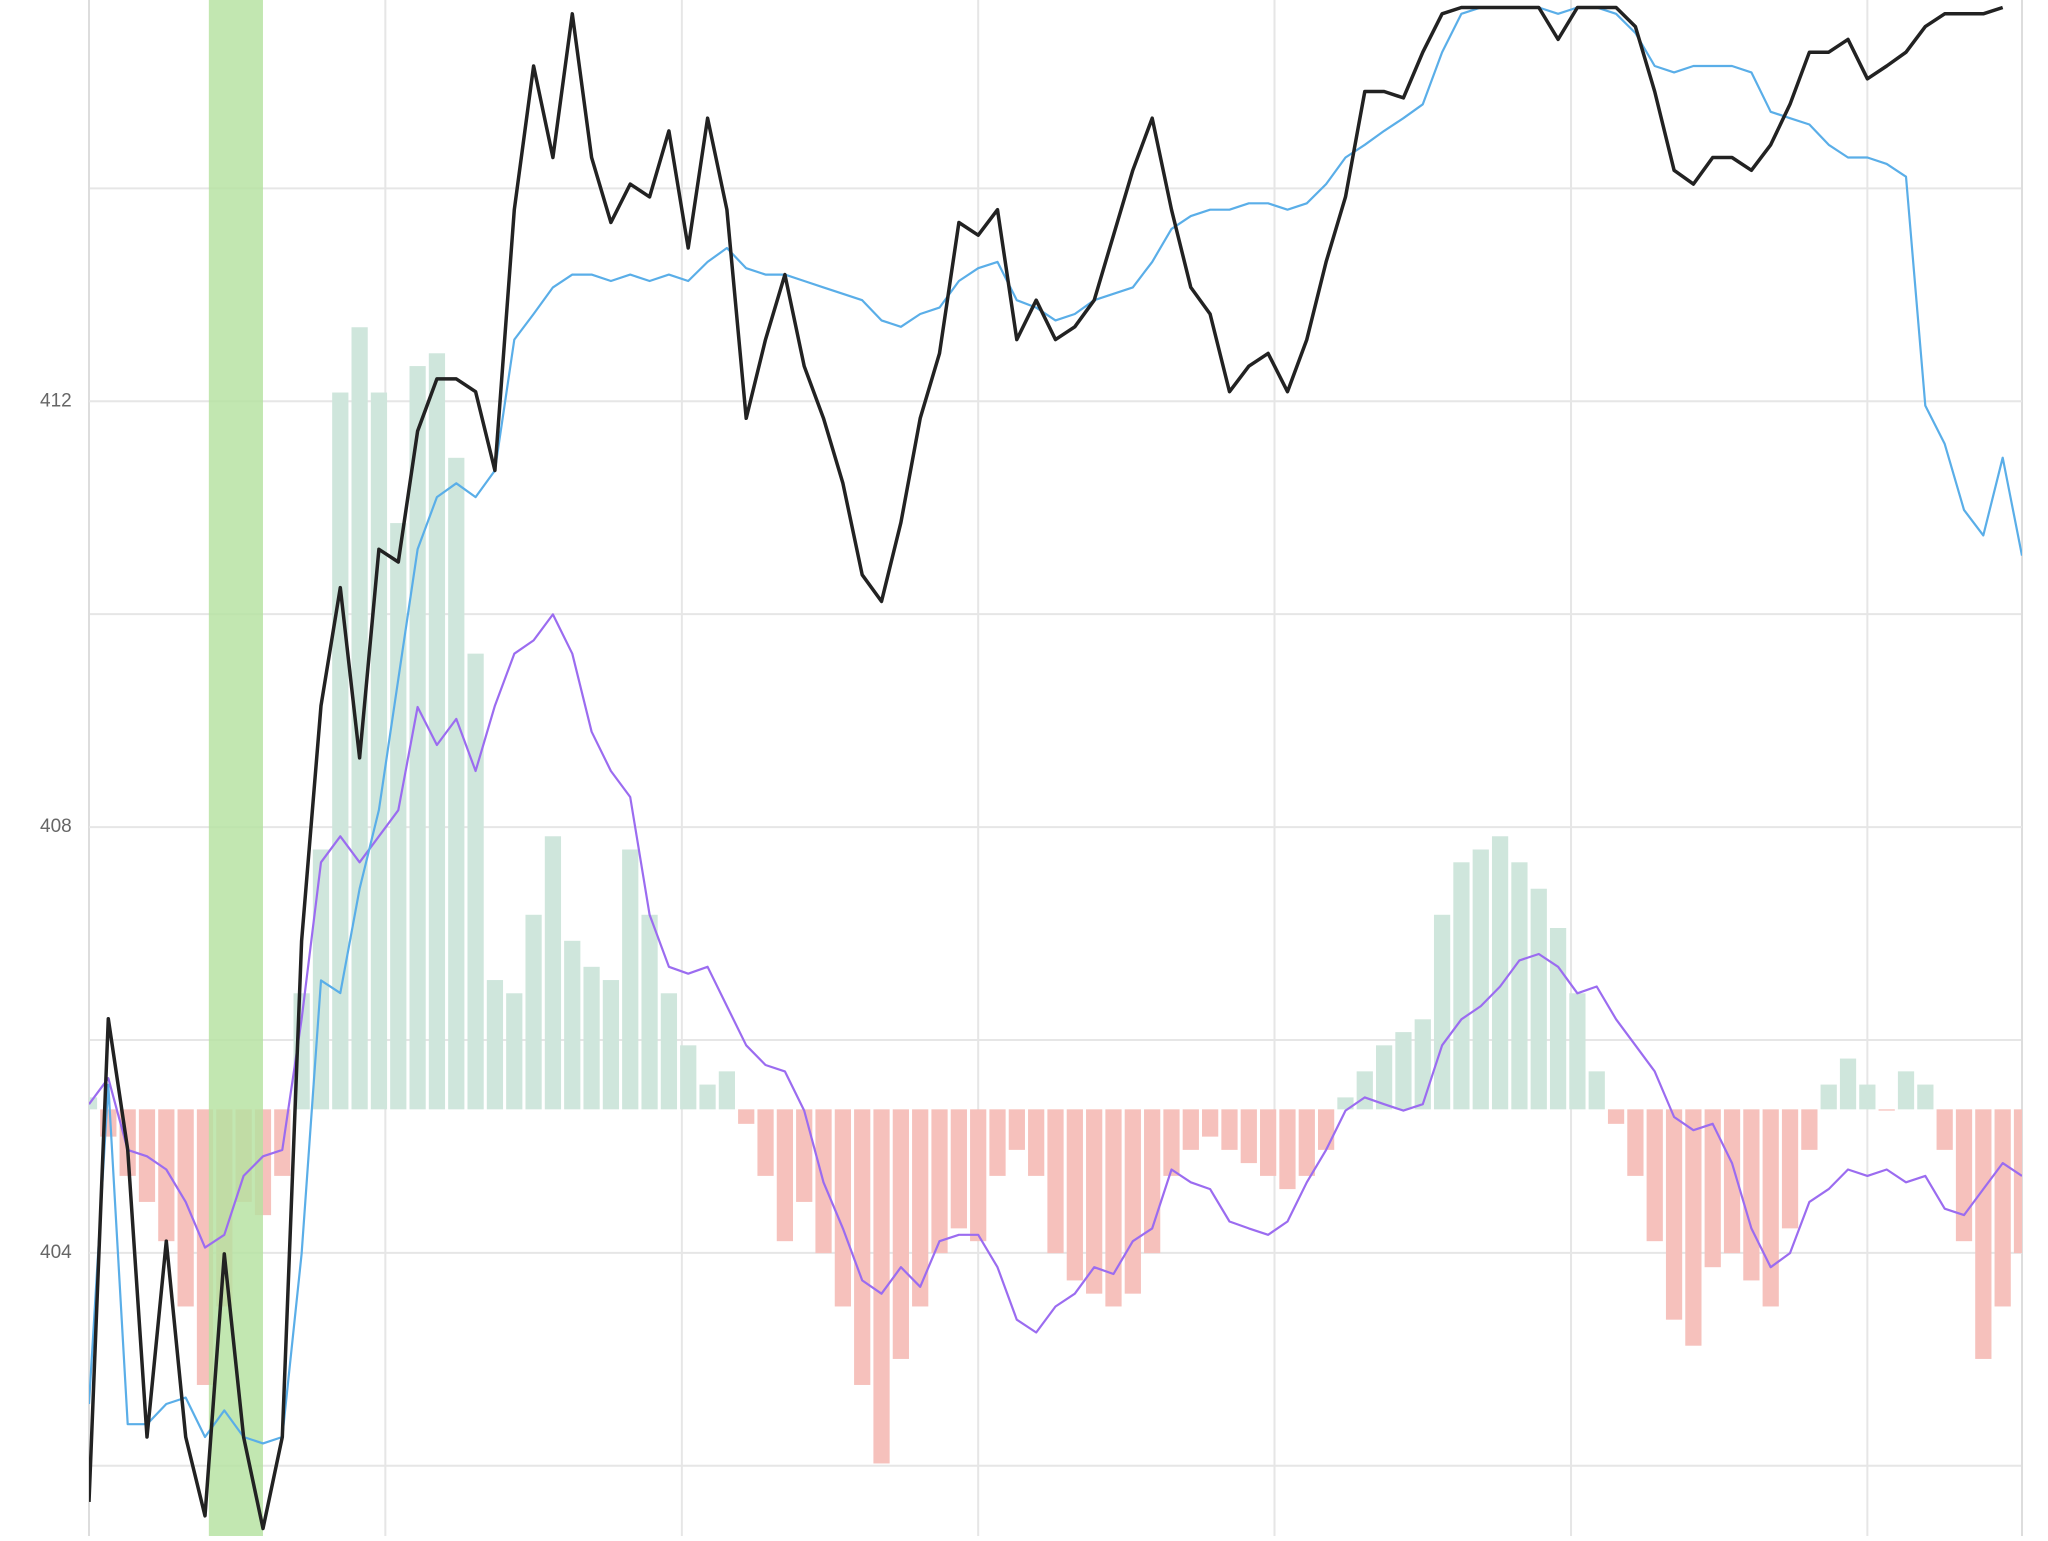 This screenshot has height=1541, width=2048. I want to click on axis-labels: 404 408 412, so click(56, 826).